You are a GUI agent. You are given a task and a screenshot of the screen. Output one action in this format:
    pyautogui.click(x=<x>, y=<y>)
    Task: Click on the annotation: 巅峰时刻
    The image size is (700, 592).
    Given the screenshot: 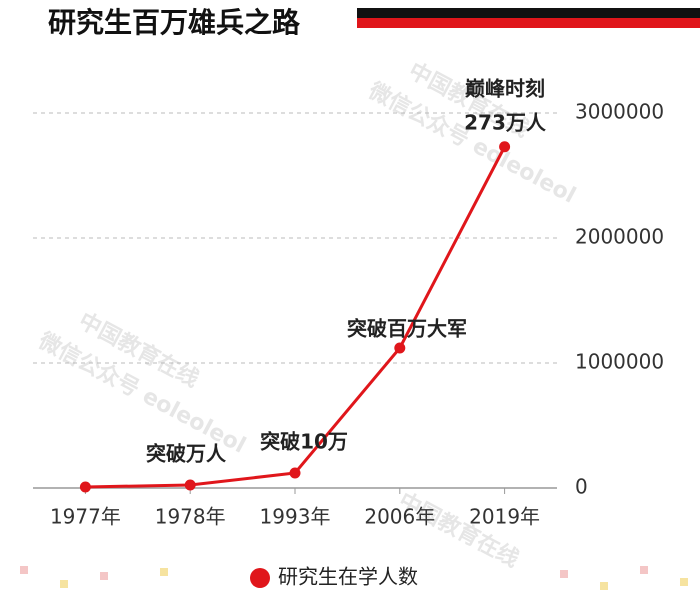 What is the action you would take?
    pyautogui.click(x=505, y=89)
    